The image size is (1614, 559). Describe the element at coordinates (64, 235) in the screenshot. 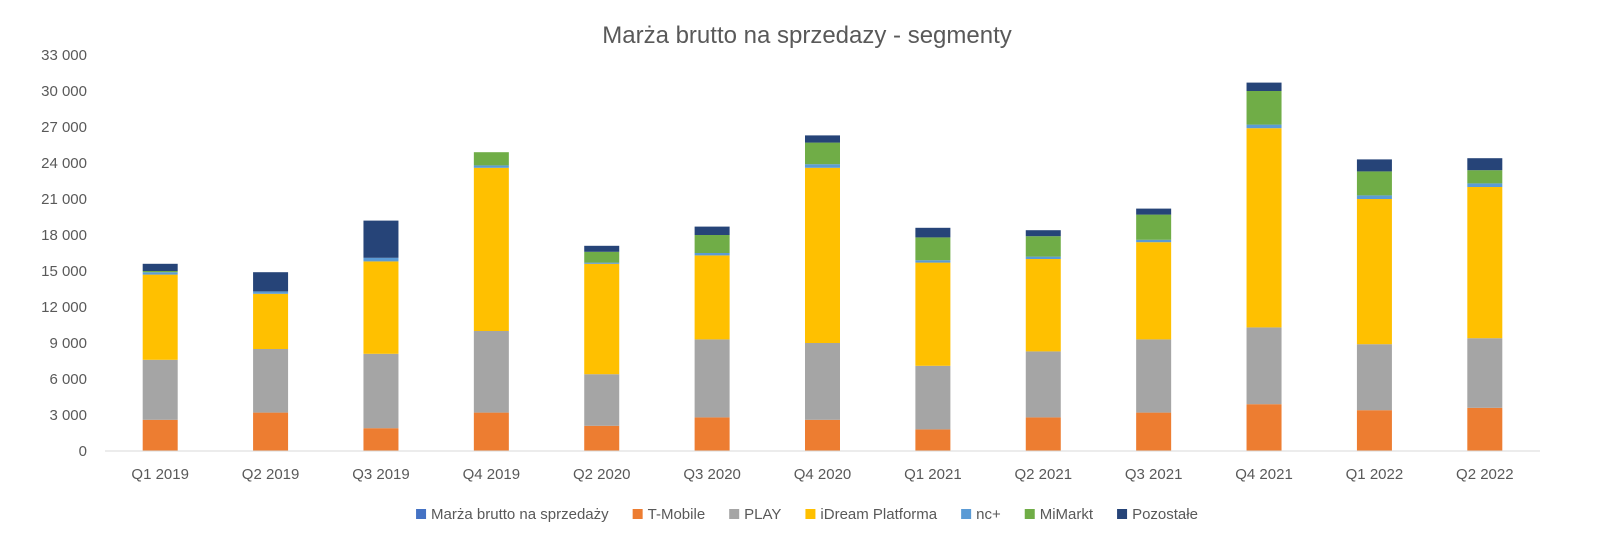

I see `y-tick-label: 18 000` at that location.